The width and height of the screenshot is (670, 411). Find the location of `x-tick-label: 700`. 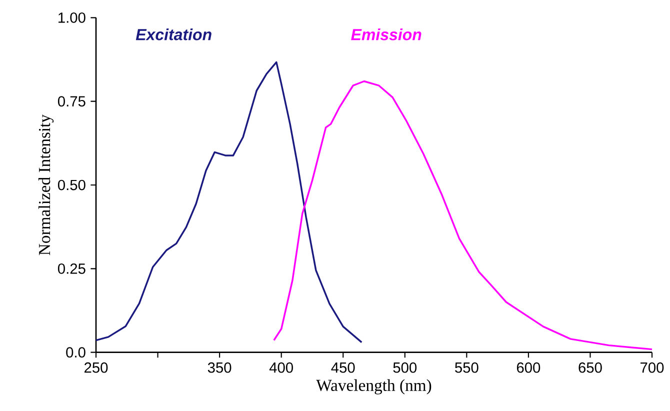

x-tick-label: 700 is located at coordinates (652, 367).